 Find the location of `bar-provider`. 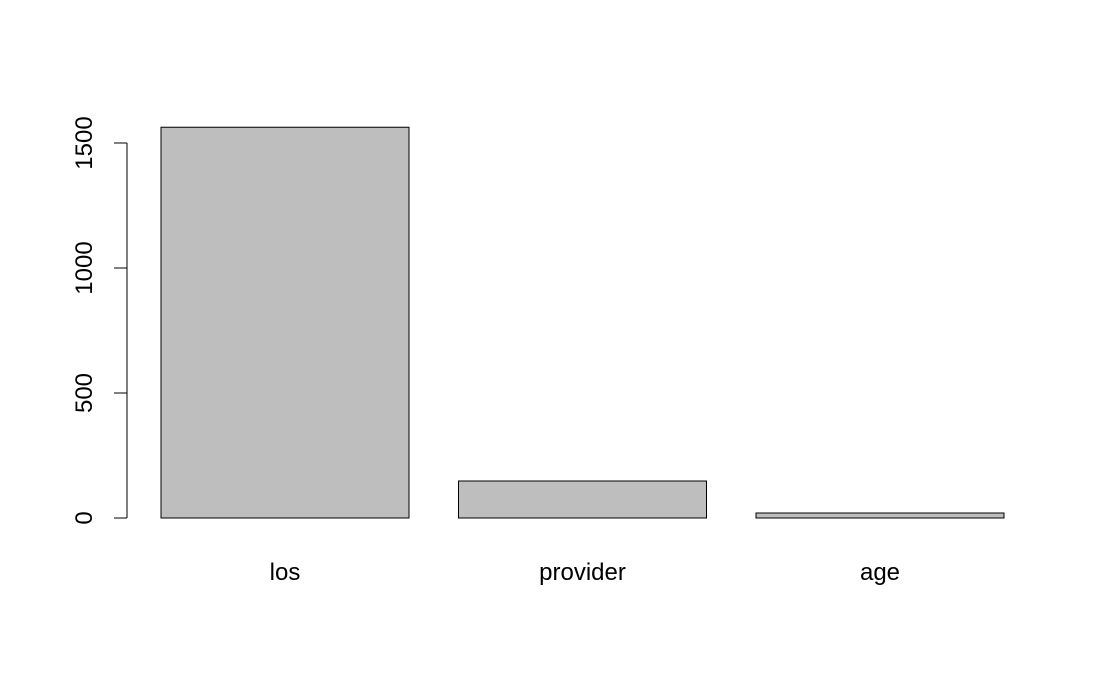

bar-provider is located at coordinates (582, 499).